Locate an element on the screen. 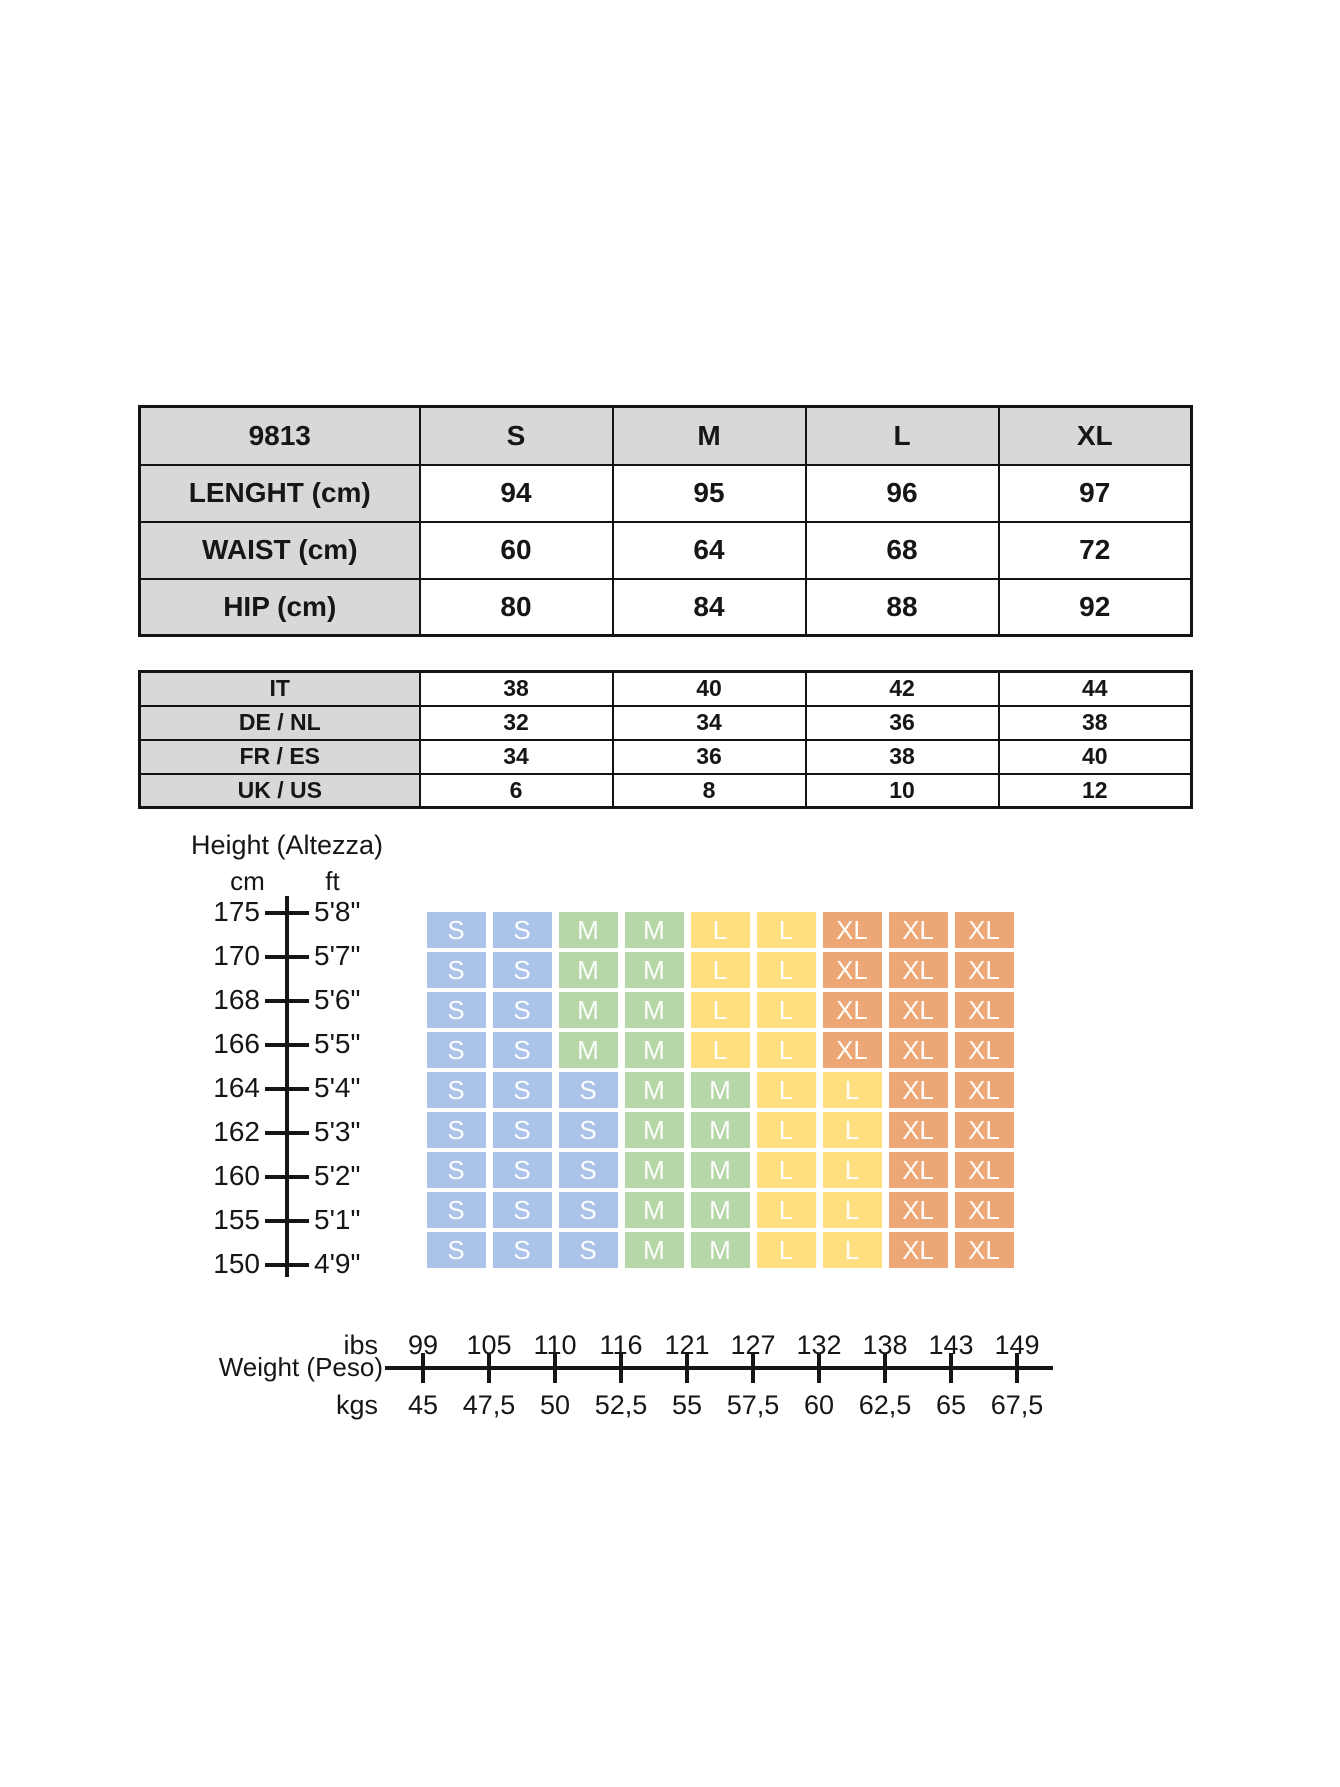 The image size is (1340, 1787). ibs-unit-label: ibs is located at coordinates (360, 1345).